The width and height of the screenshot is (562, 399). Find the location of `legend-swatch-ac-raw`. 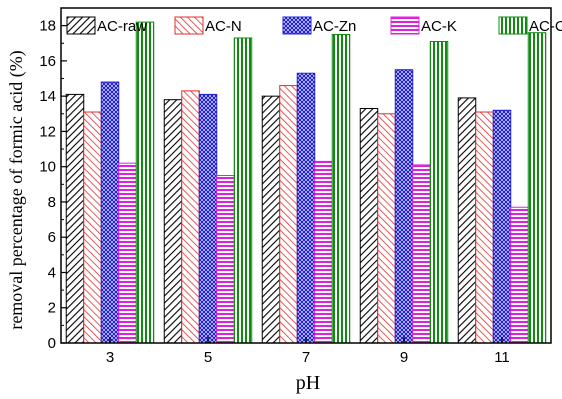

legend-swatch-ac-raw is located at coordinates (81, 25).